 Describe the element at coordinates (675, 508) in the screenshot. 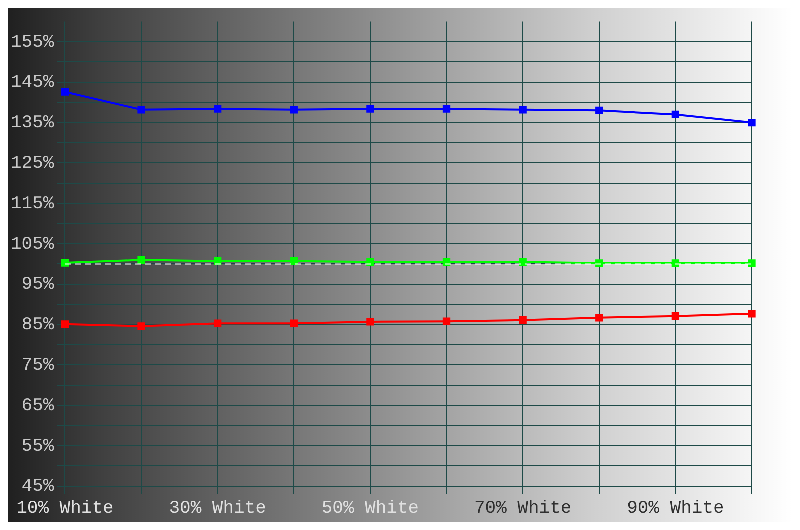

I see `x-tick-label: 90% White` at that location.